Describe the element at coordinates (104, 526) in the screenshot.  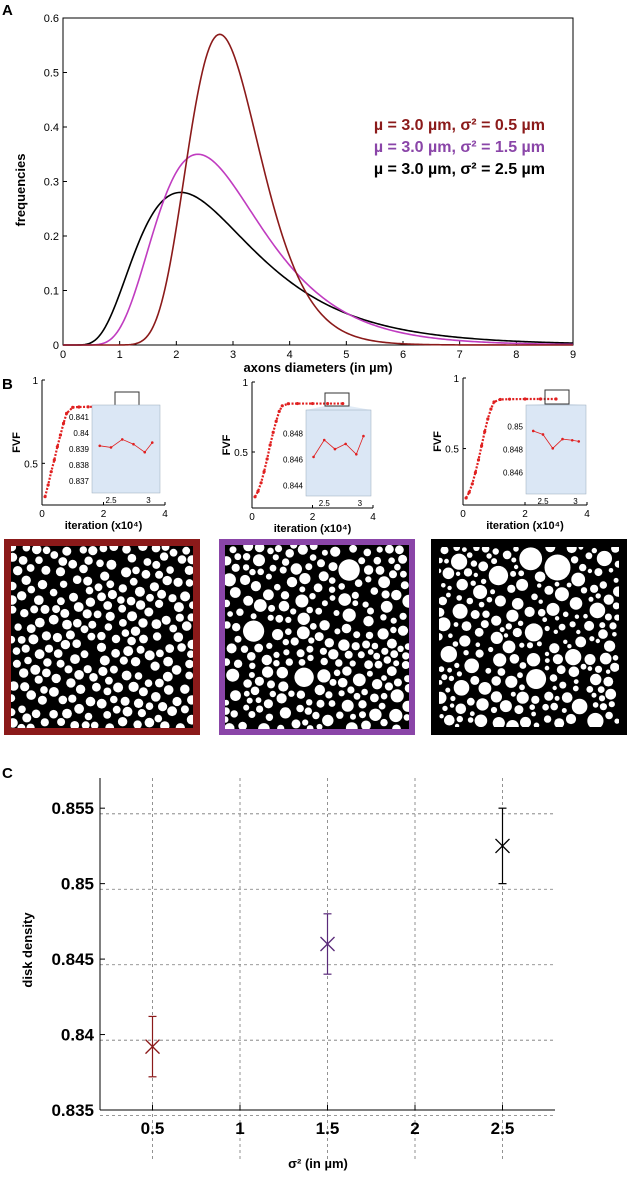
I see `x-axis-label: iteration (x10⁴)` at that location.